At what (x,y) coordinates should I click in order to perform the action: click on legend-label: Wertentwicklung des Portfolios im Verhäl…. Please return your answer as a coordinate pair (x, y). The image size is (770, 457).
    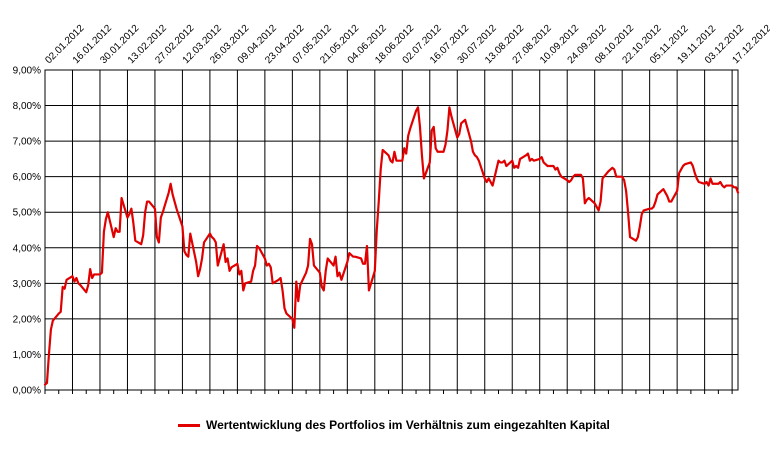
    Looking at the image, I should click on (408, 425).